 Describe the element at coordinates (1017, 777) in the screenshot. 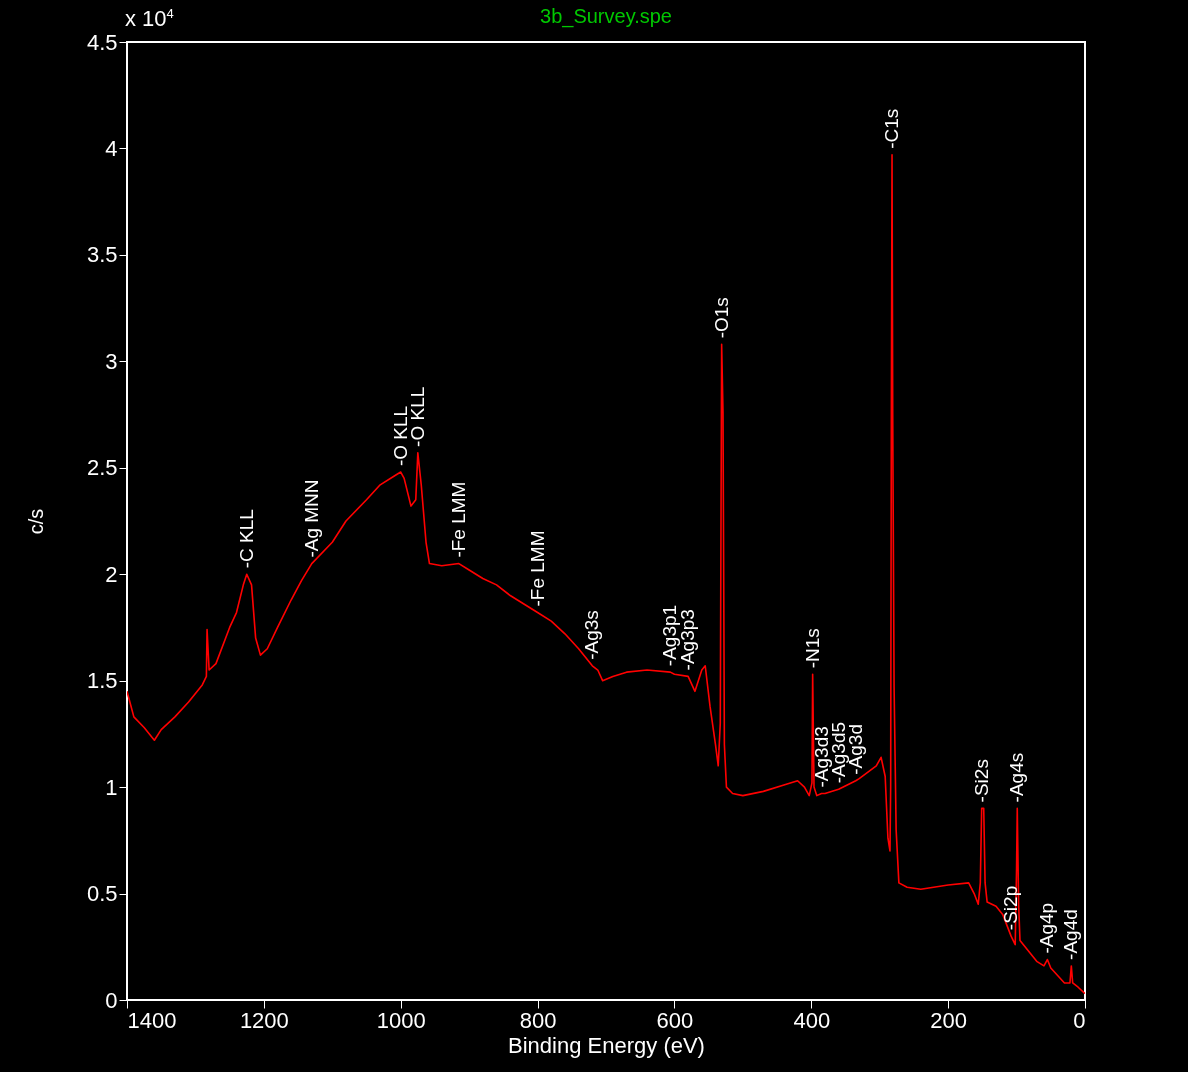

I see `annotation: -Ag4s` at that location.